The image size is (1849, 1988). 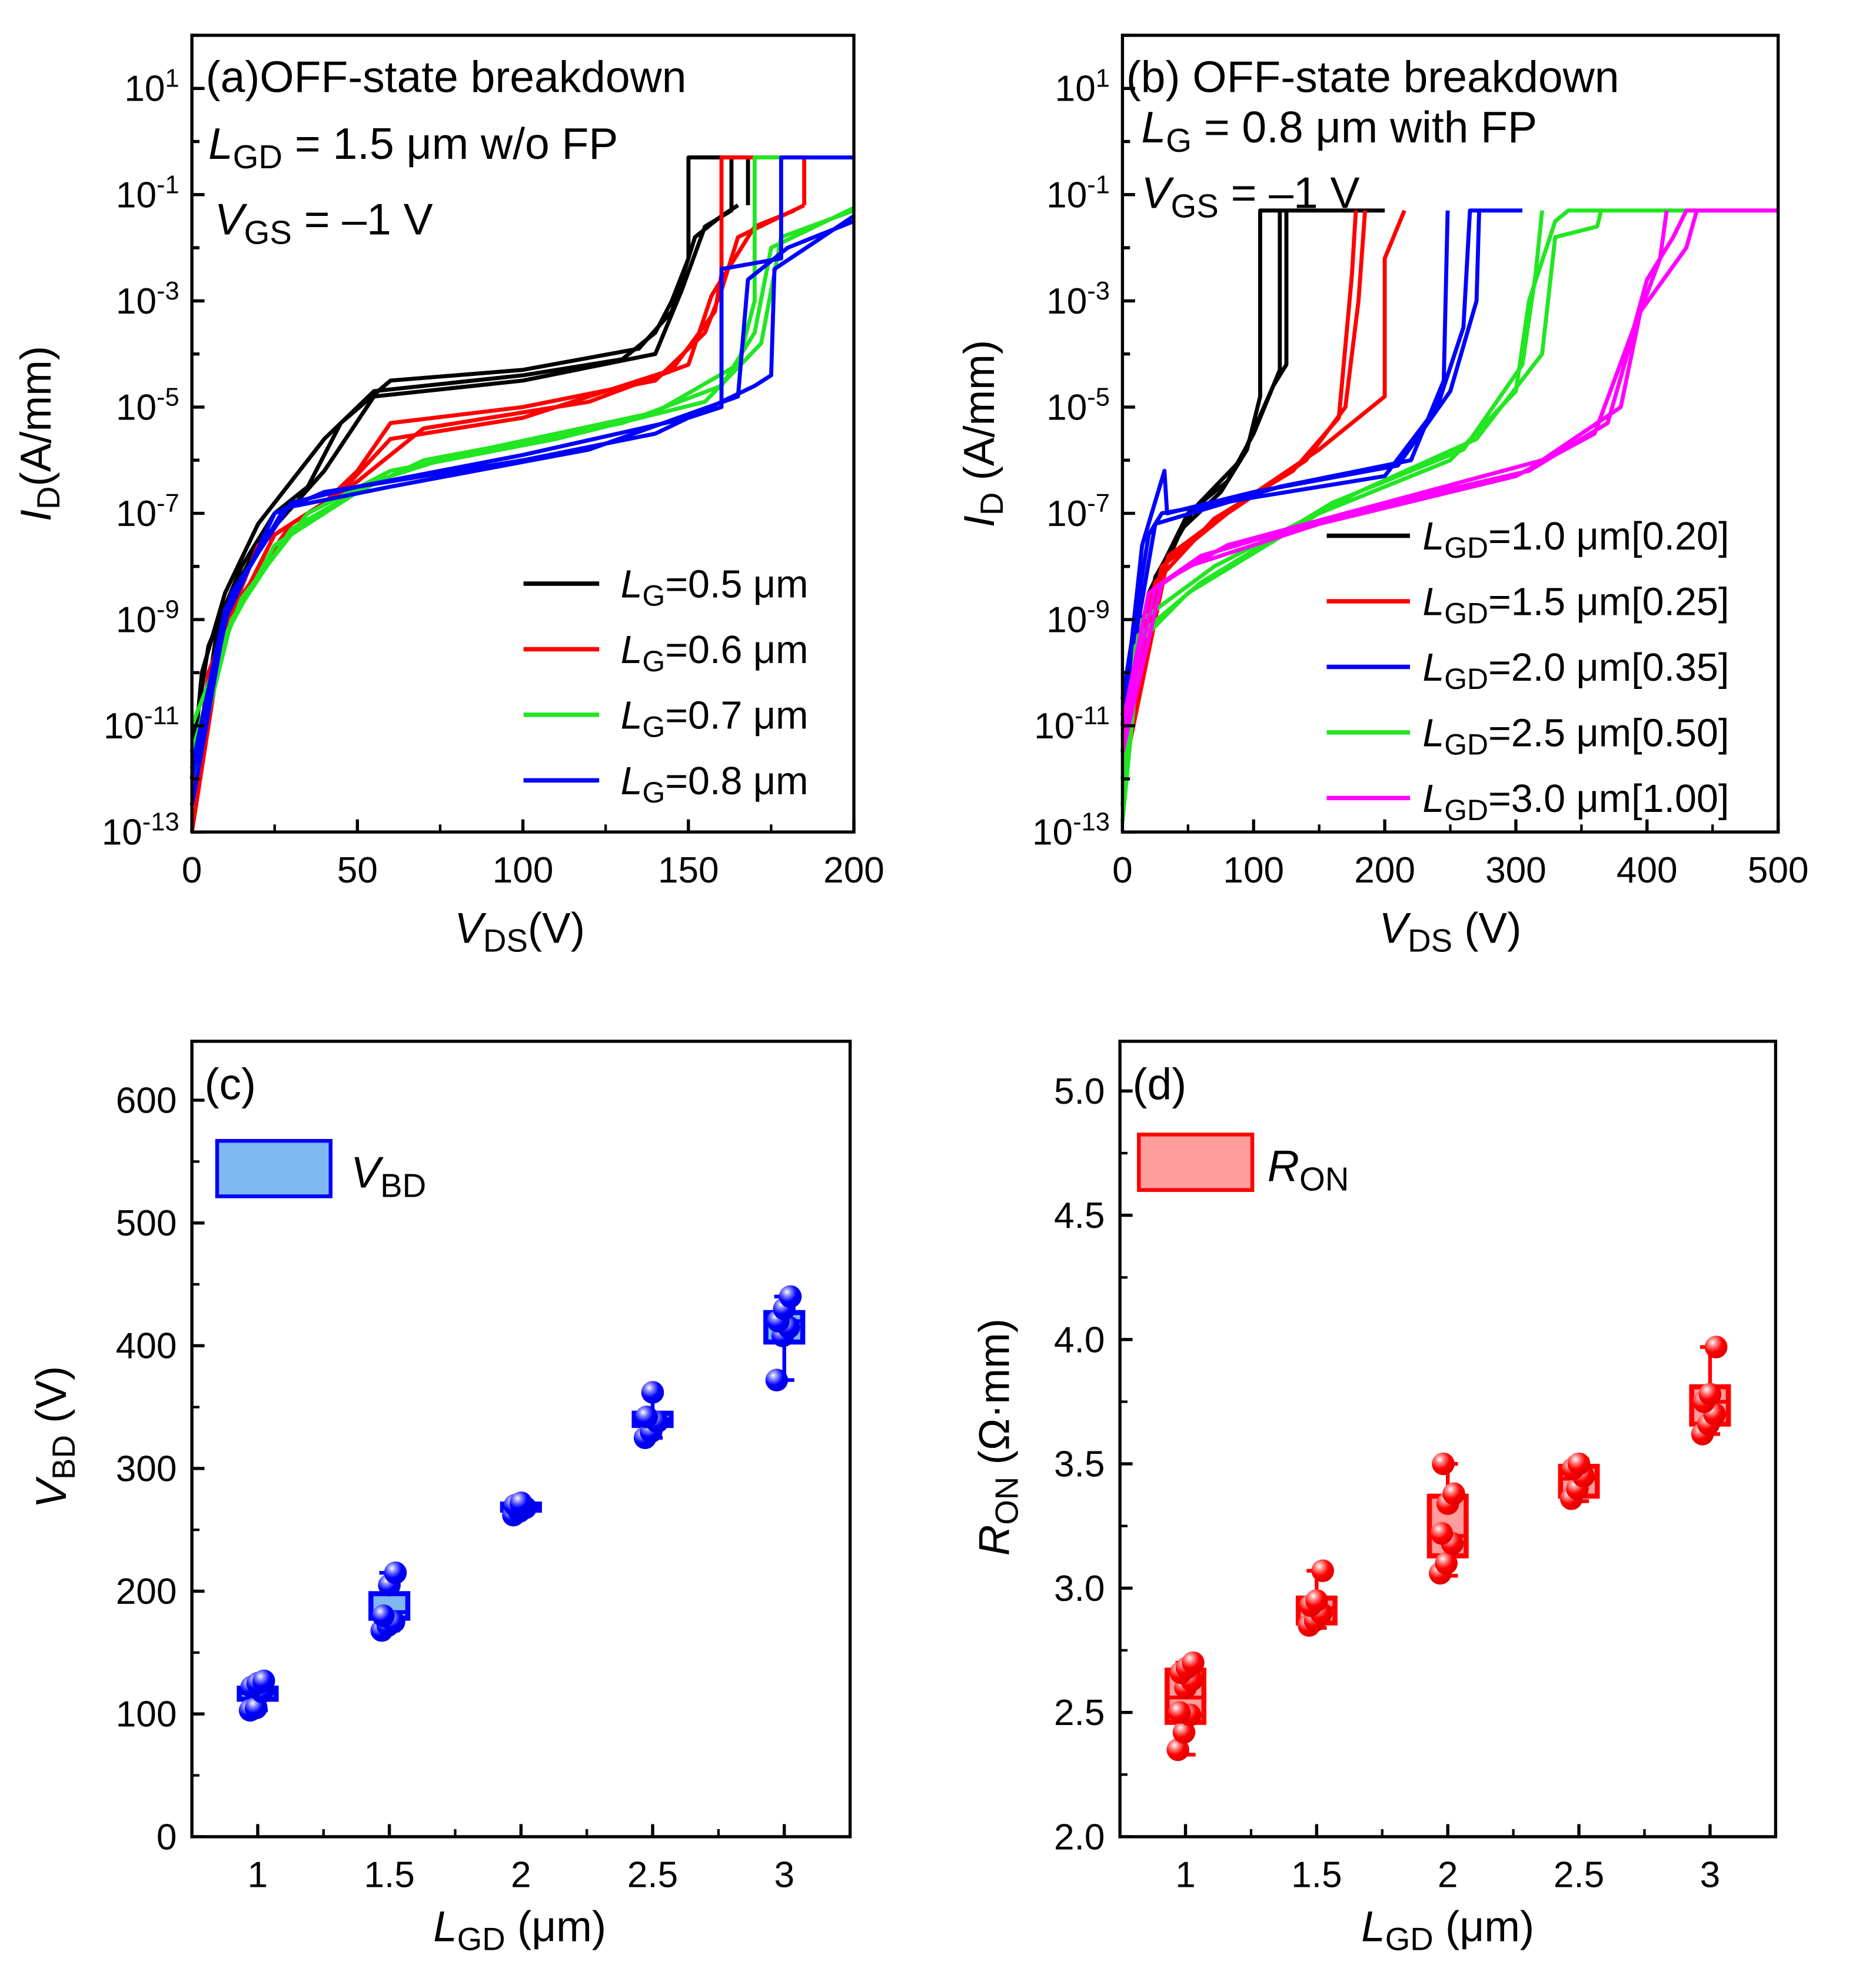 What do you see at coordinates (39, 433) in the screenshot?
I see `y-axis-label: ID(A/mm)` at bounding box center [39, 433].